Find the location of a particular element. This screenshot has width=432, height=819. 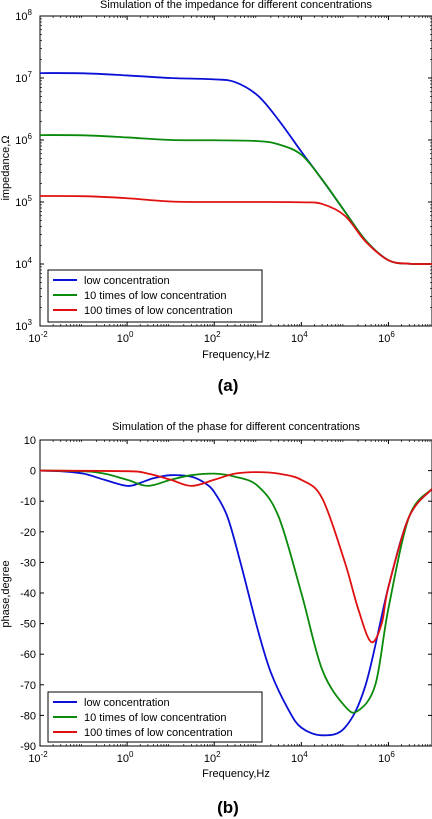

chart-b-ylabel: phase,degree is located at coordinates (6, 593).